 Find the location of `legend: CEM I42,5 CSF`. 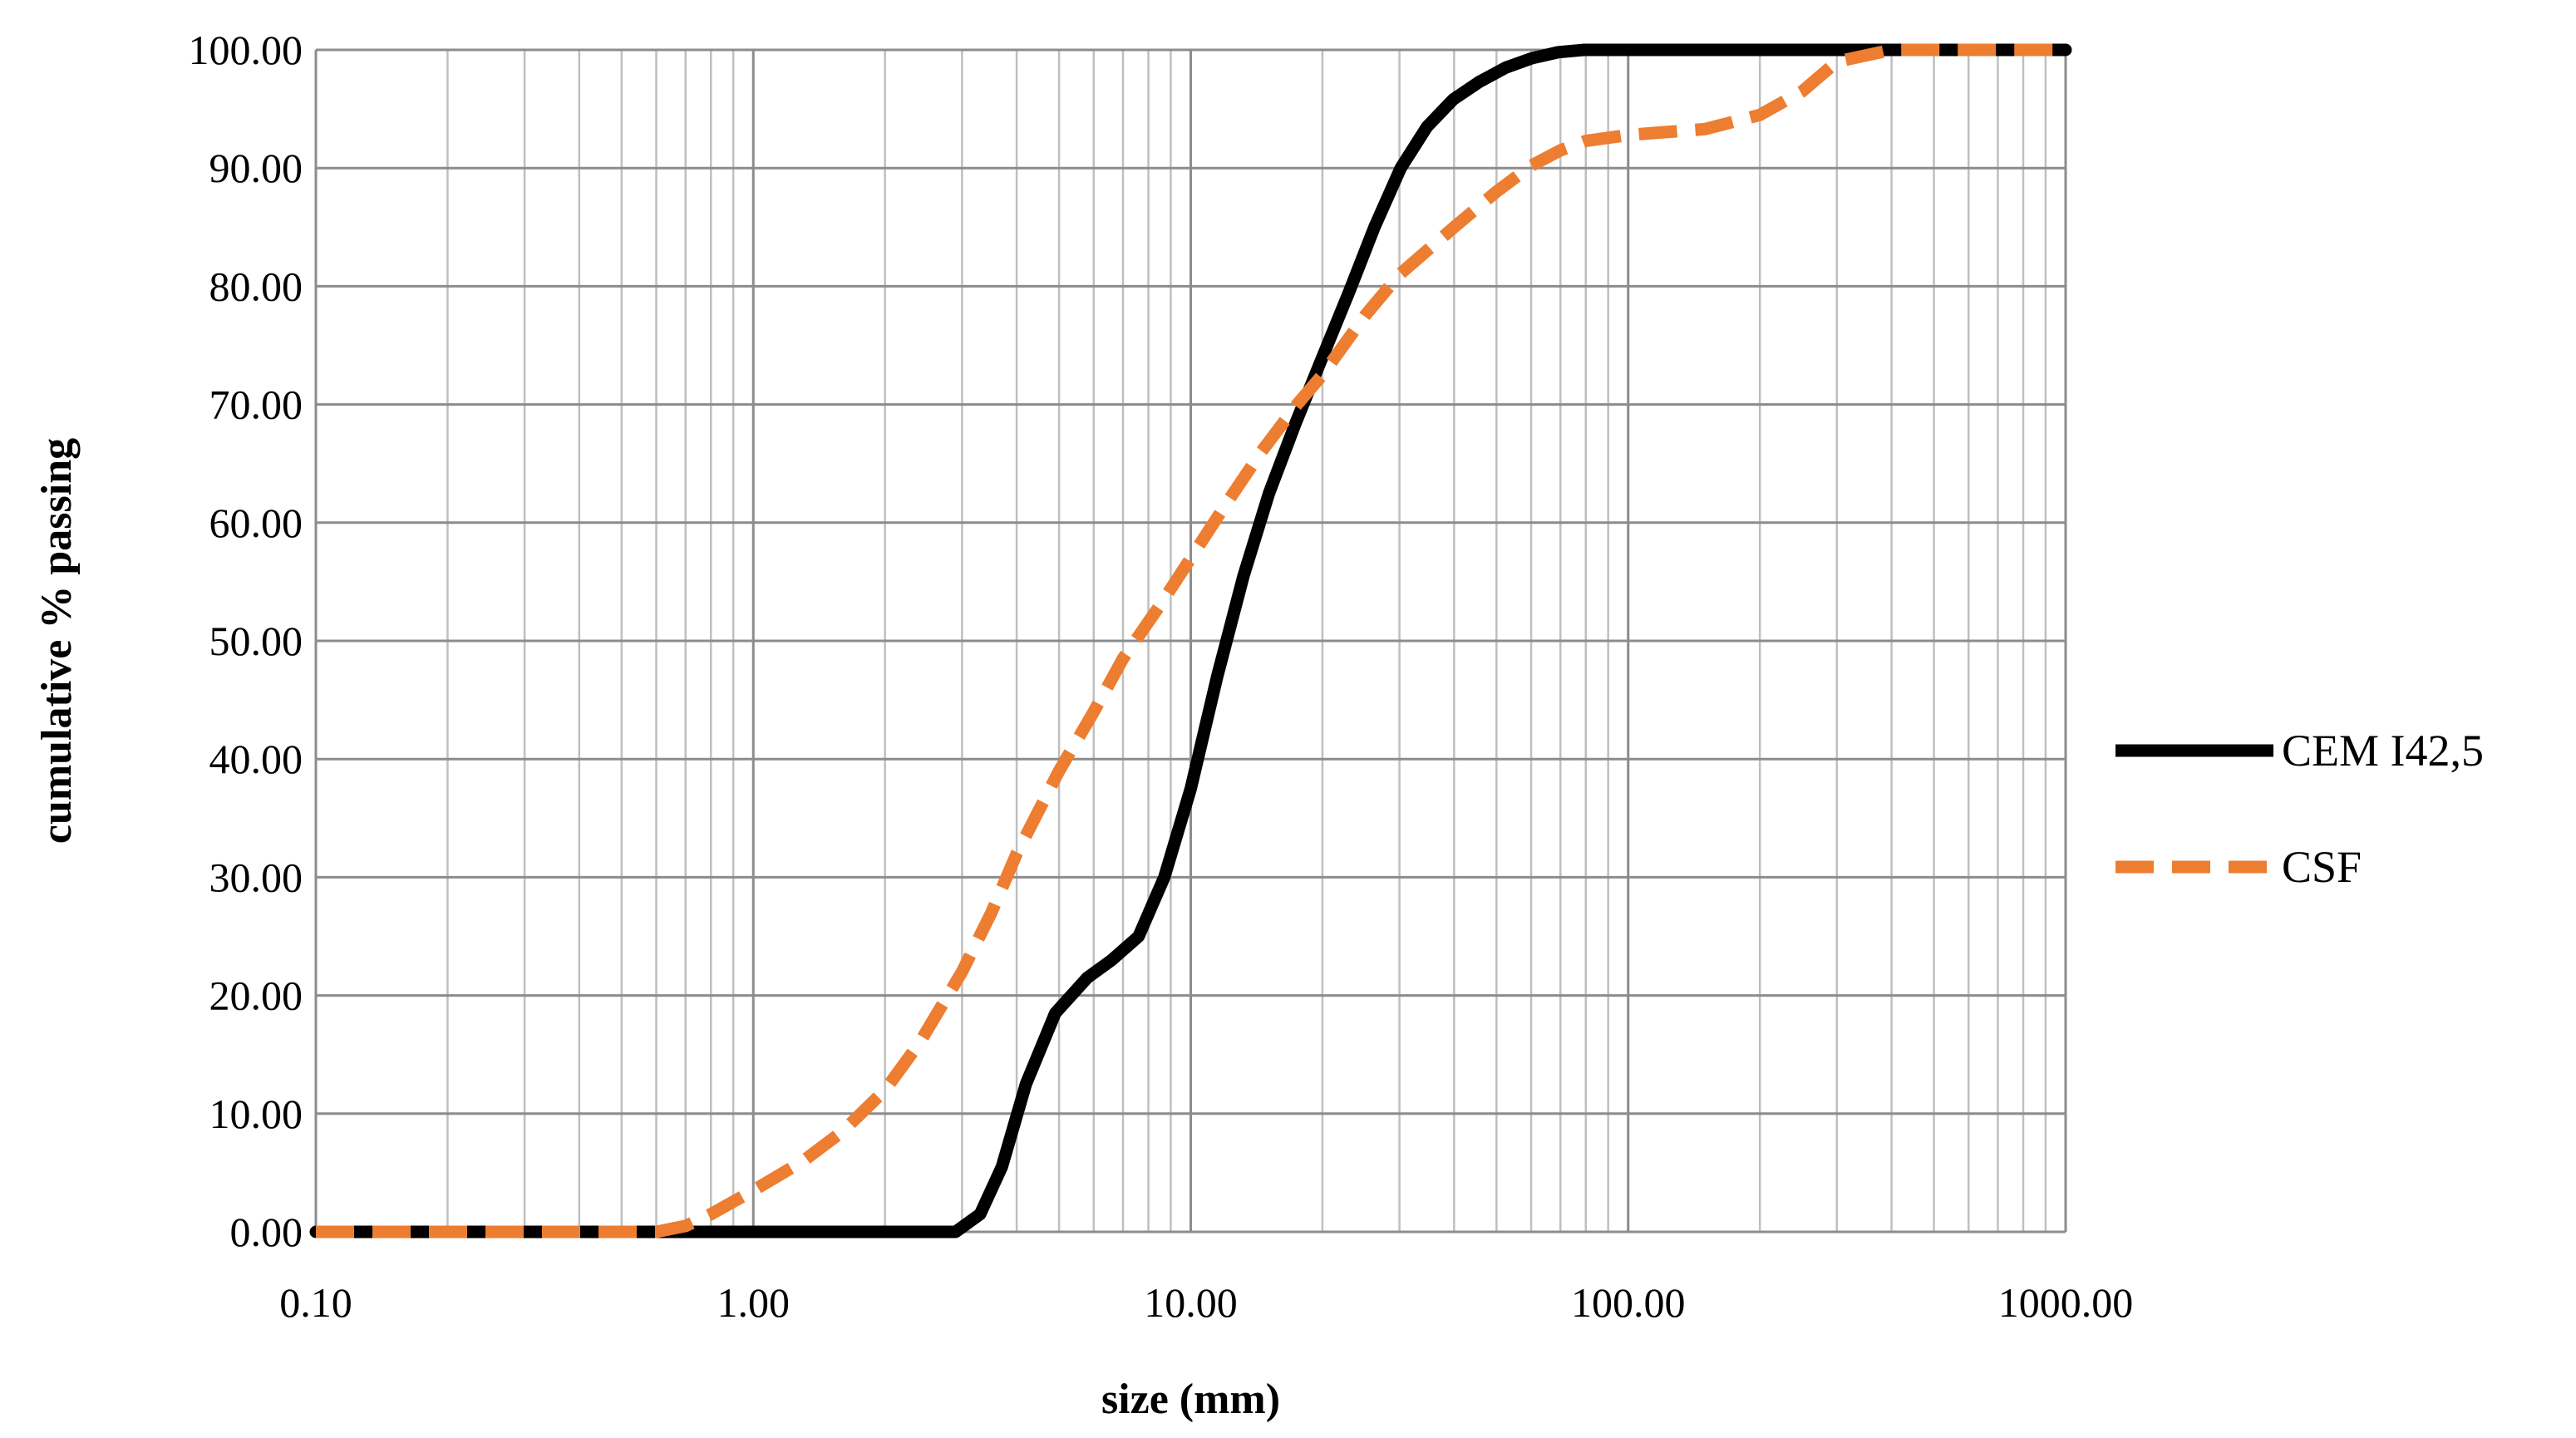

legend: CEM I42,5 CSF is located at coordinates (2299, 809).